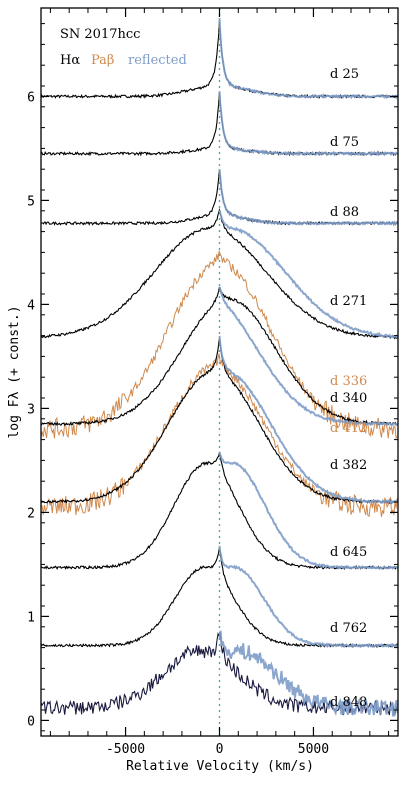  I want to click on y-tick-label: 1, so click(31, 617).